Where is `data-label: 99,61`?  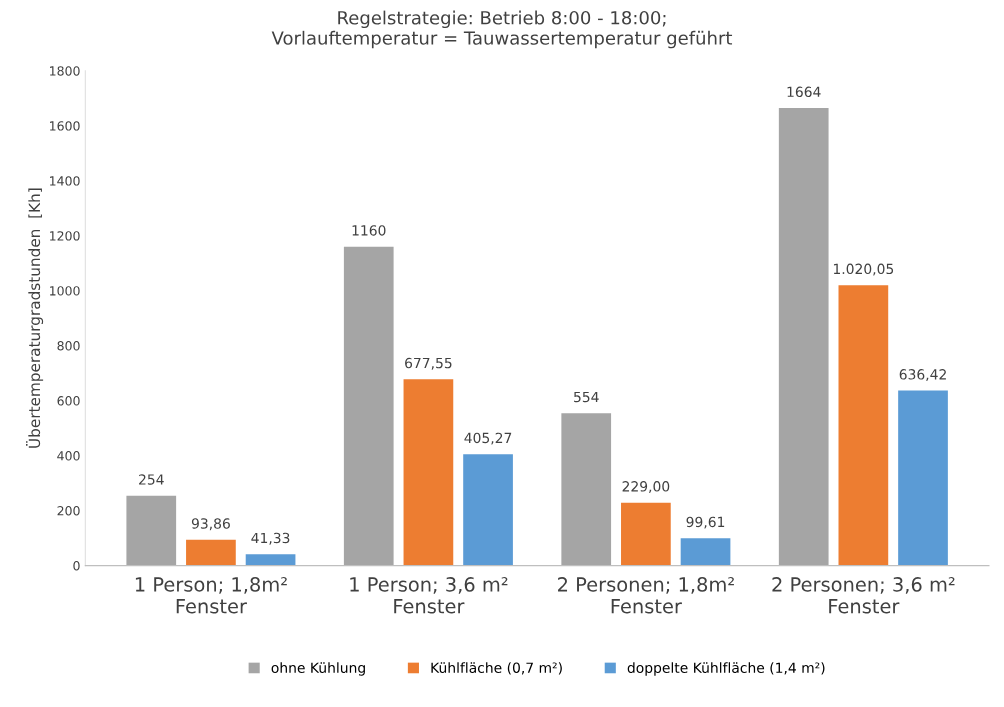 data-label: 99,61 is located at coordinates (705, 522).